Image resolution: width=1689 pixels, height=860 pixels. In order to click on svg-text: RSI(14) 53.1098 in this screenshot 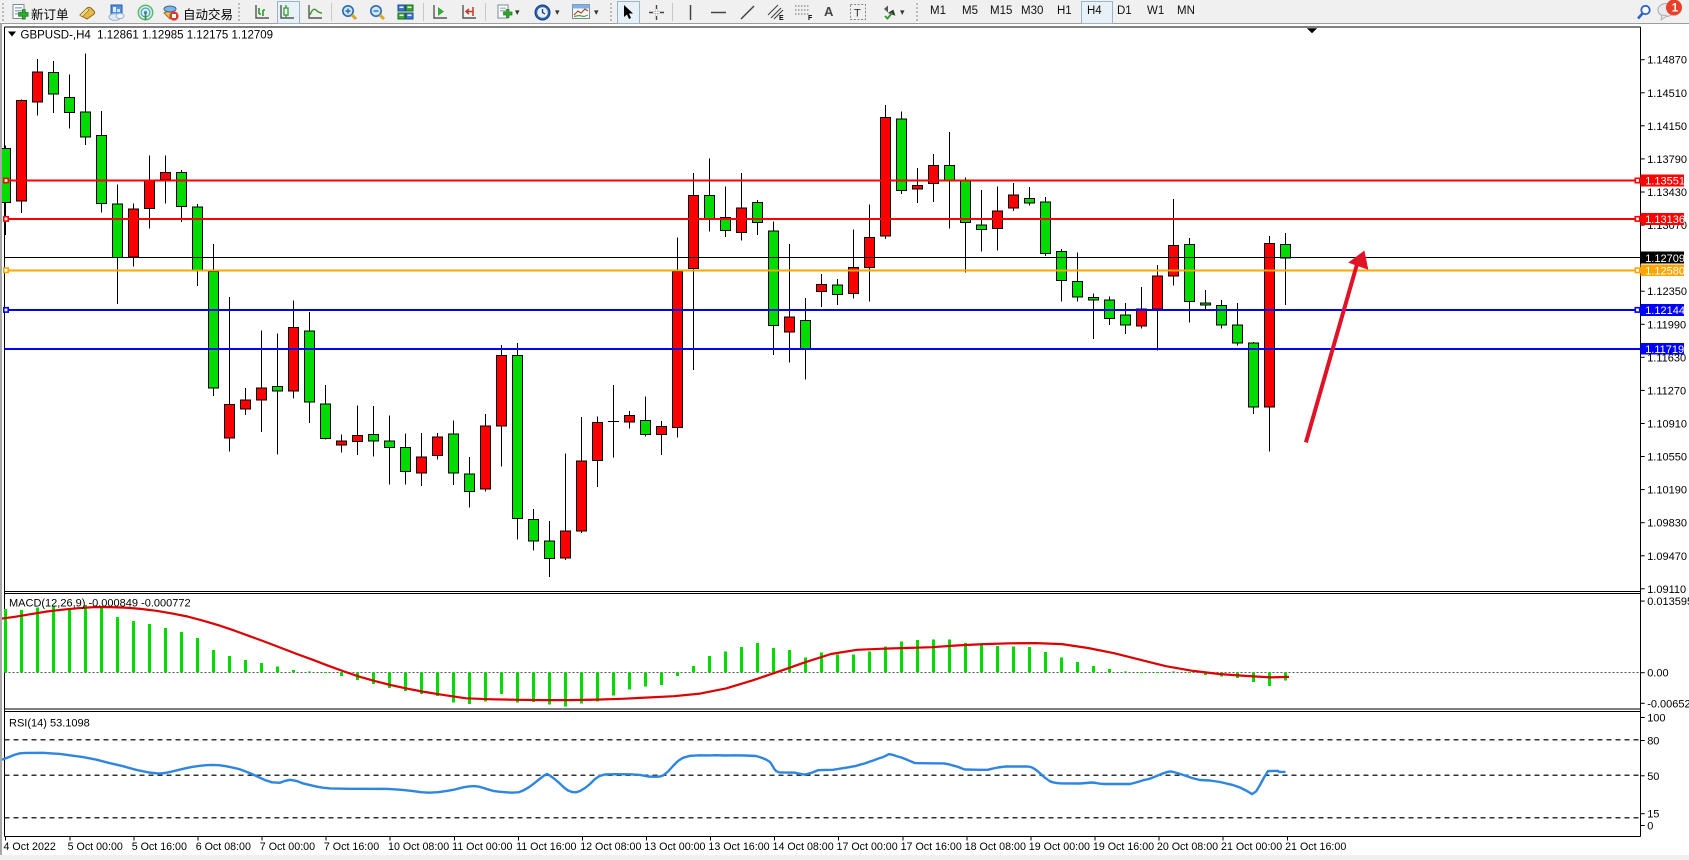, I will do `click(49, 724)`.